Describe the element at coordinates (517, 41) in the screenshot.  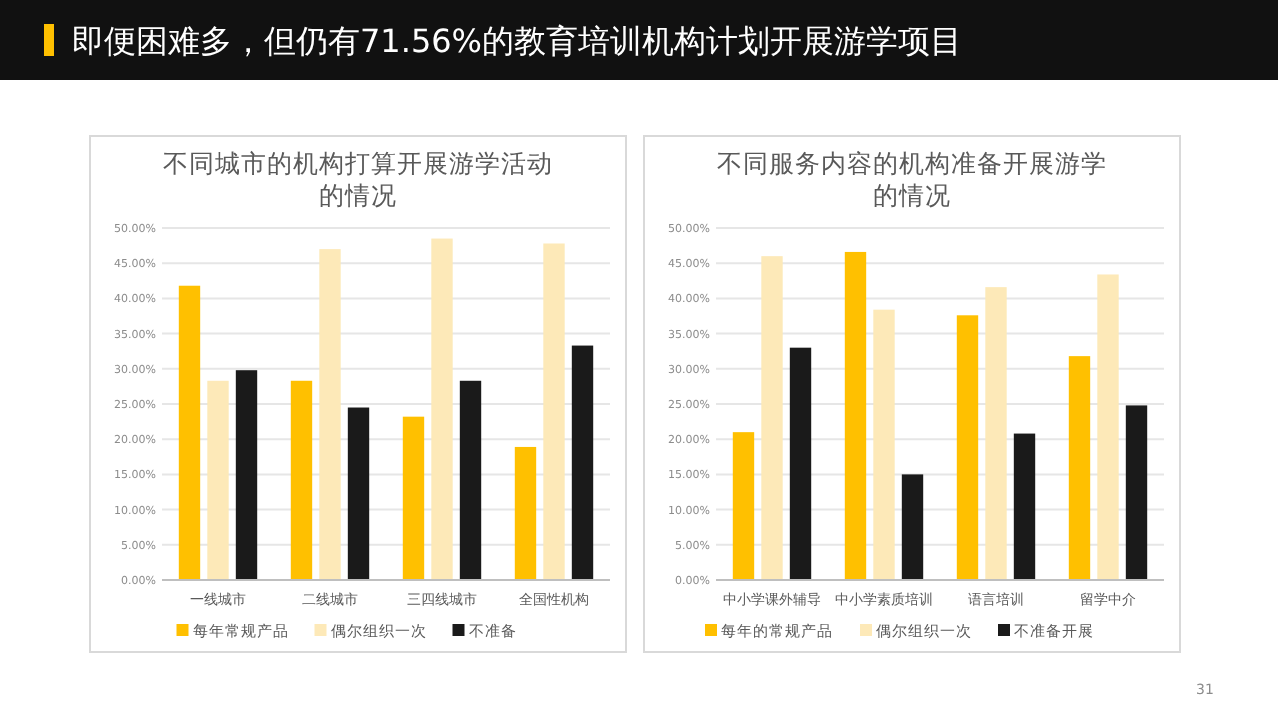
I see `text: 即便困难多，但仍有71.56%的教育培训机构计划开展游学项目` at that location.